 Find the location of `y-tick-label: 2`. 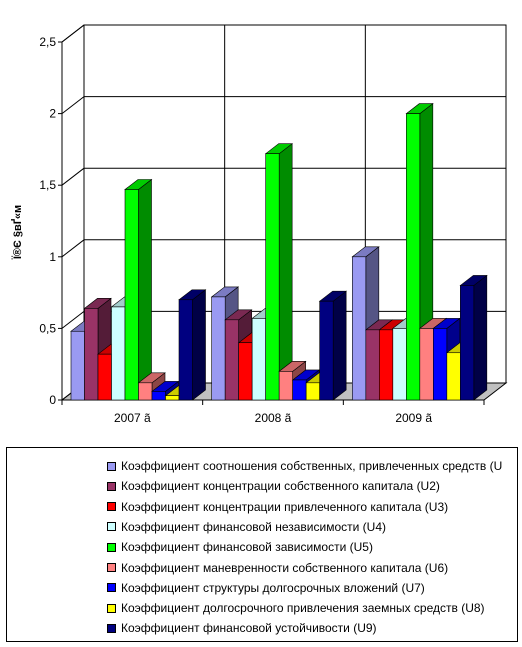

y-tick-label: 2 is located at coordinates (52, 114).